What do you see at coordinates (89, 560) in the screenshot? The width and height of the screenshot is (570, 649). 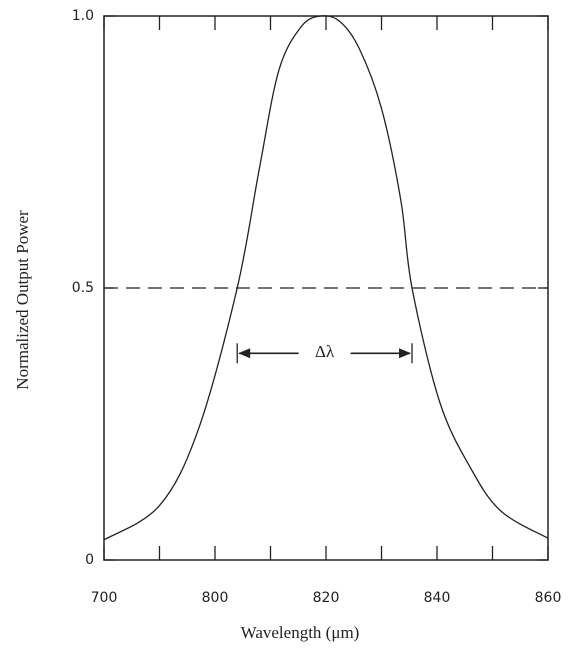 I see `y-tick-label: 0` at bounding box center [89, 560].